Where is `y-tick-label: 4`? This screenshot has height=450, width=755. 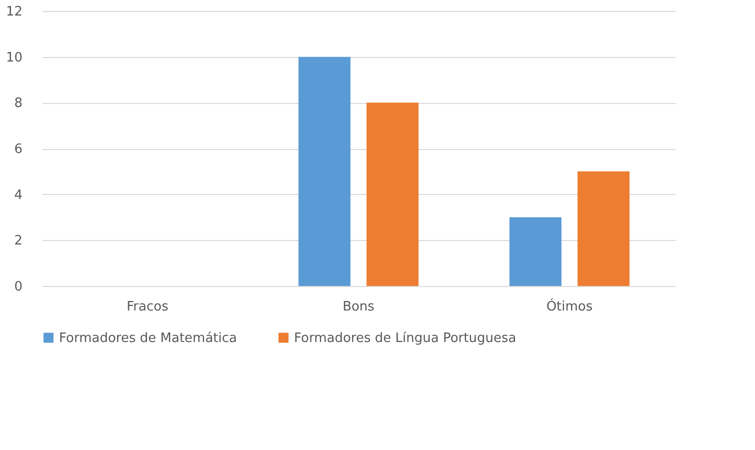
y-tick-label: 4 is located at coordinates (18, 195).